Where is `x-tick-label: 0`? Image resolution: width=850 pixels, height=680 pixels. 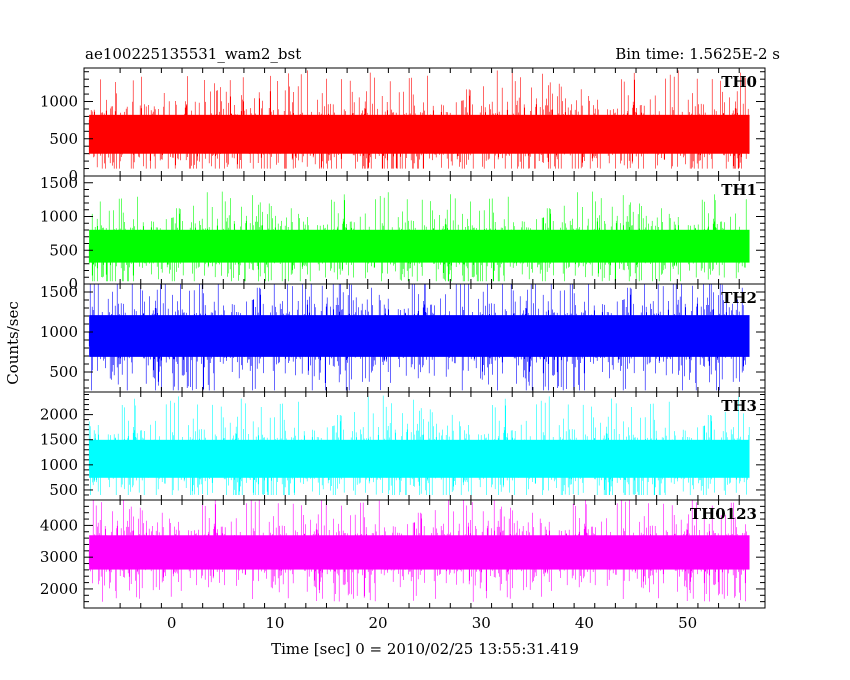
x-tick-label: 0 is located at coordinates (172, 623).